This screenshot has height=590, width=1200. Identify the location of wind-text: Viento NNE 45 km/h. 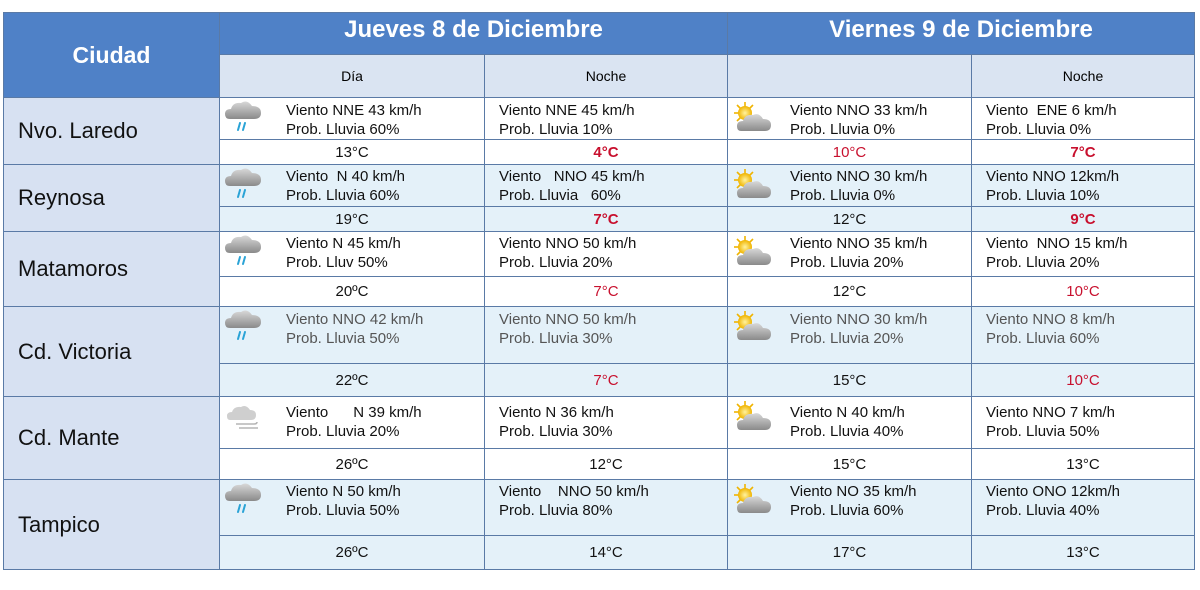
(567, 110).